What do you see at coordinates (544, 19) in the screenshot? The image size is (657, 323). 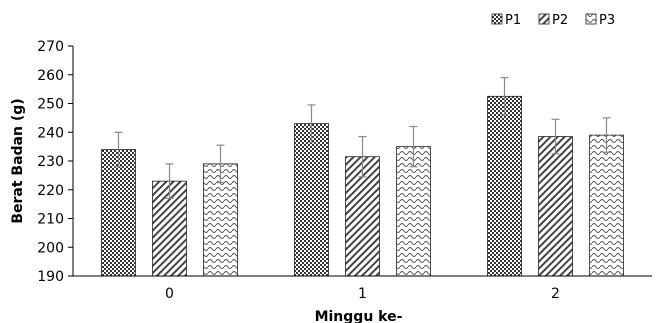 I see `legend-swatch-P2` at bounding box center [544, 19].